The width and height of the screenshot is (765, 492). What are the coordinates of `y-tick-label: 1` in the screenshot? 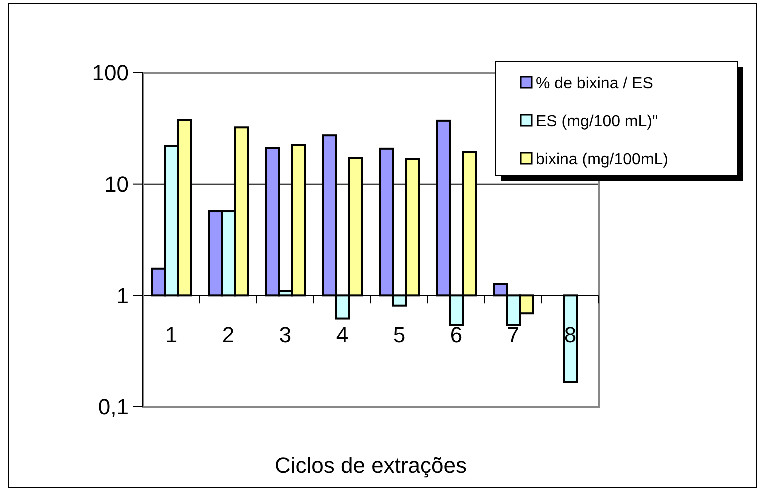 It's located at (122, 295).